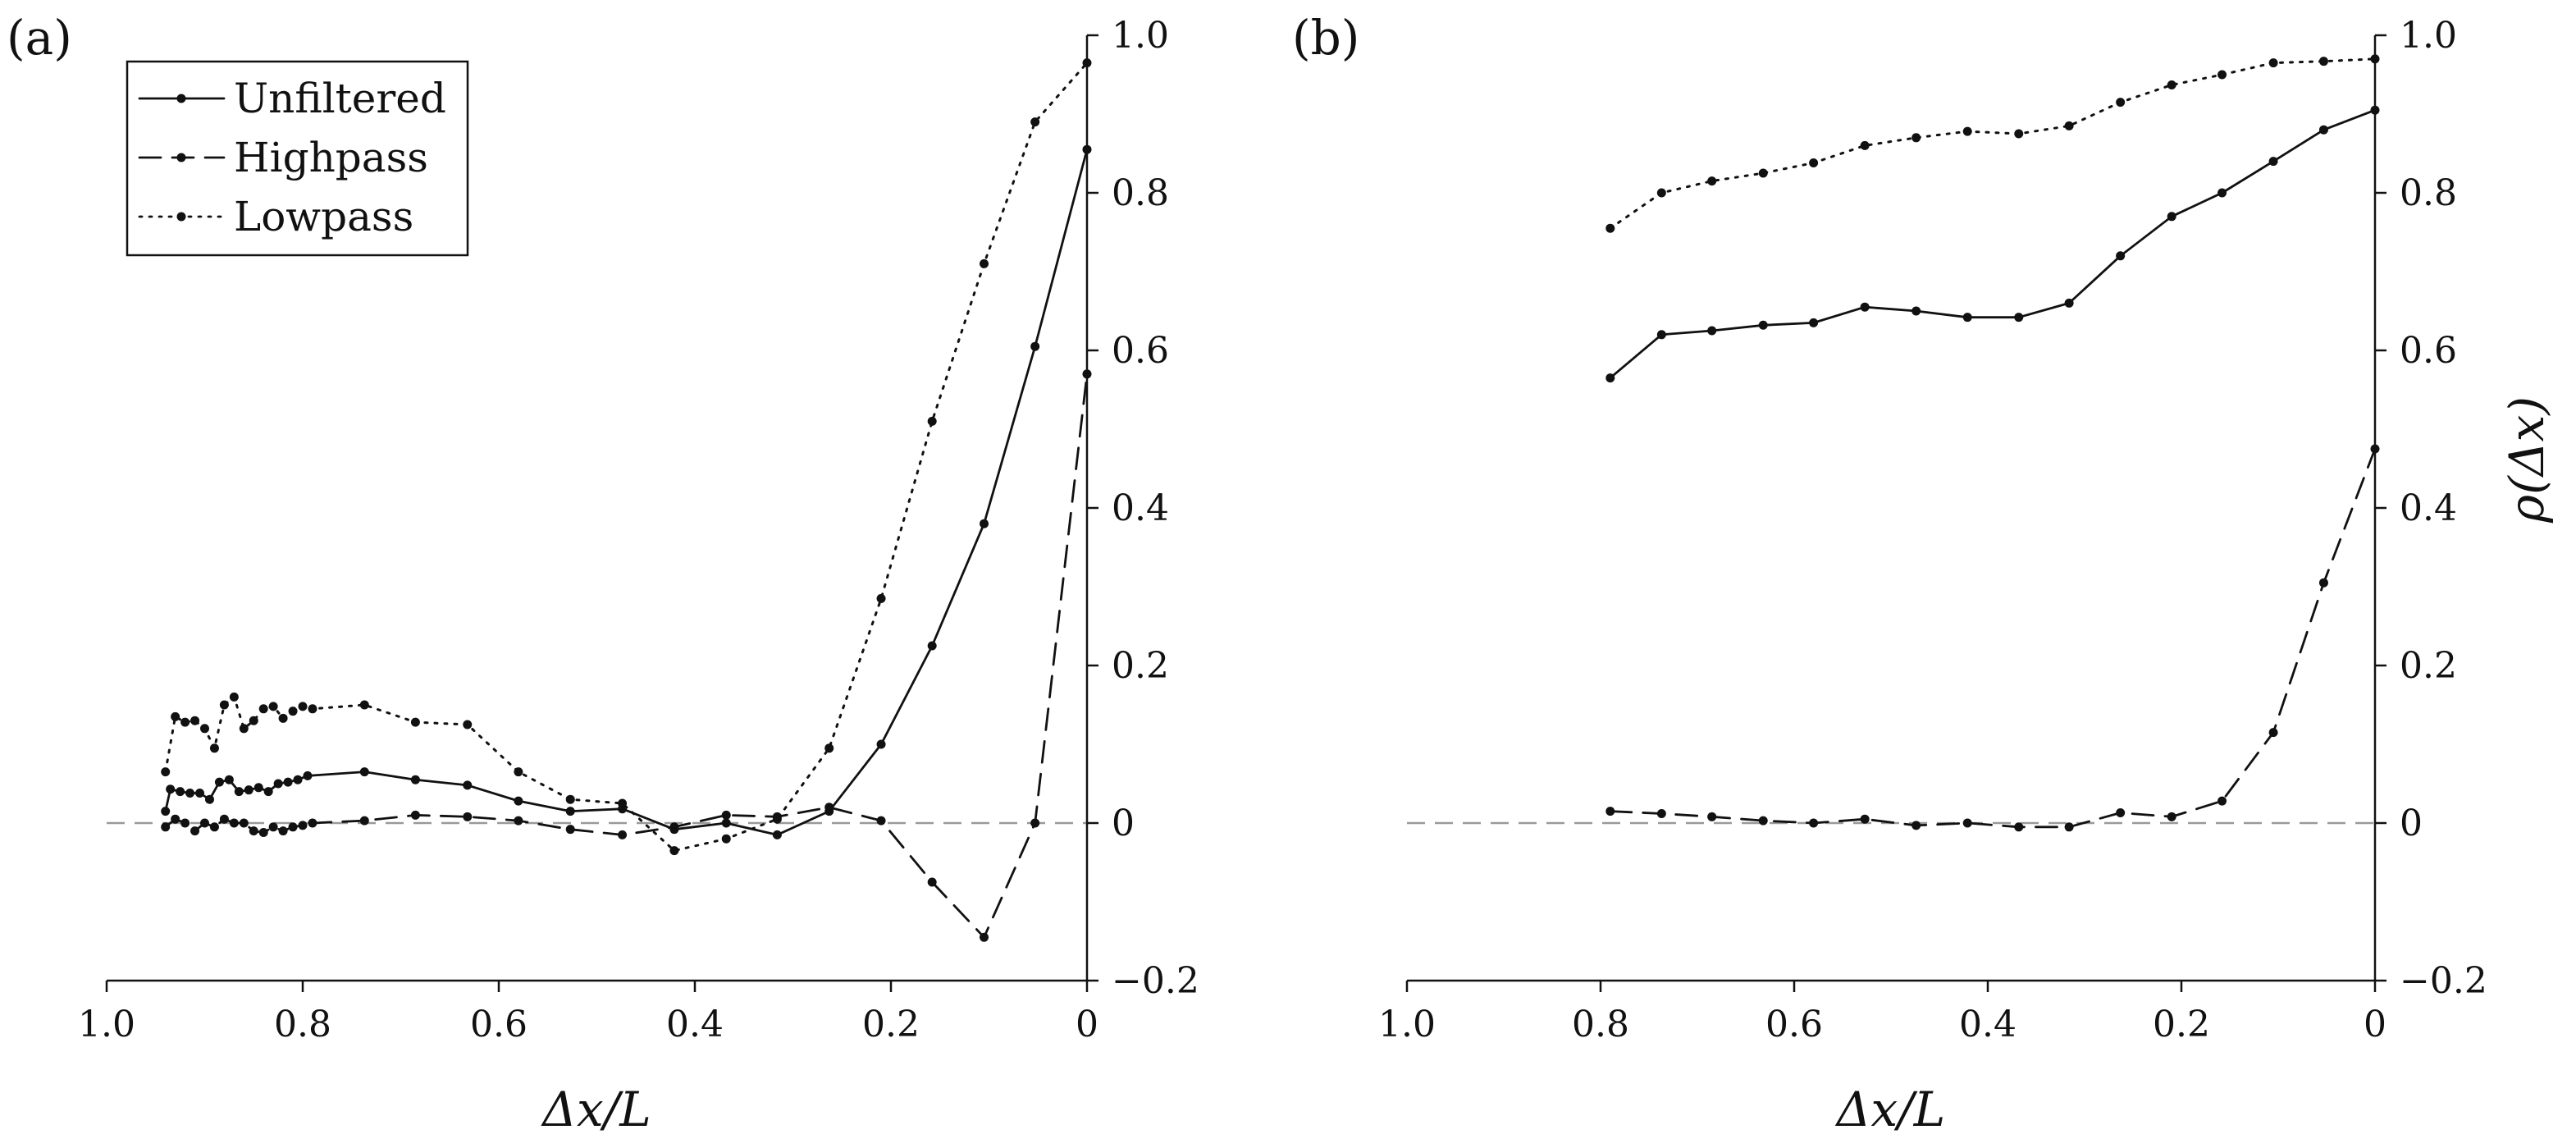 The height and width of the screenshot is (1148, 2576). Describe the element at coordinates (2527, 460) in the screenshot. I see `y-axis-title: ρ(Δx)` at that location.